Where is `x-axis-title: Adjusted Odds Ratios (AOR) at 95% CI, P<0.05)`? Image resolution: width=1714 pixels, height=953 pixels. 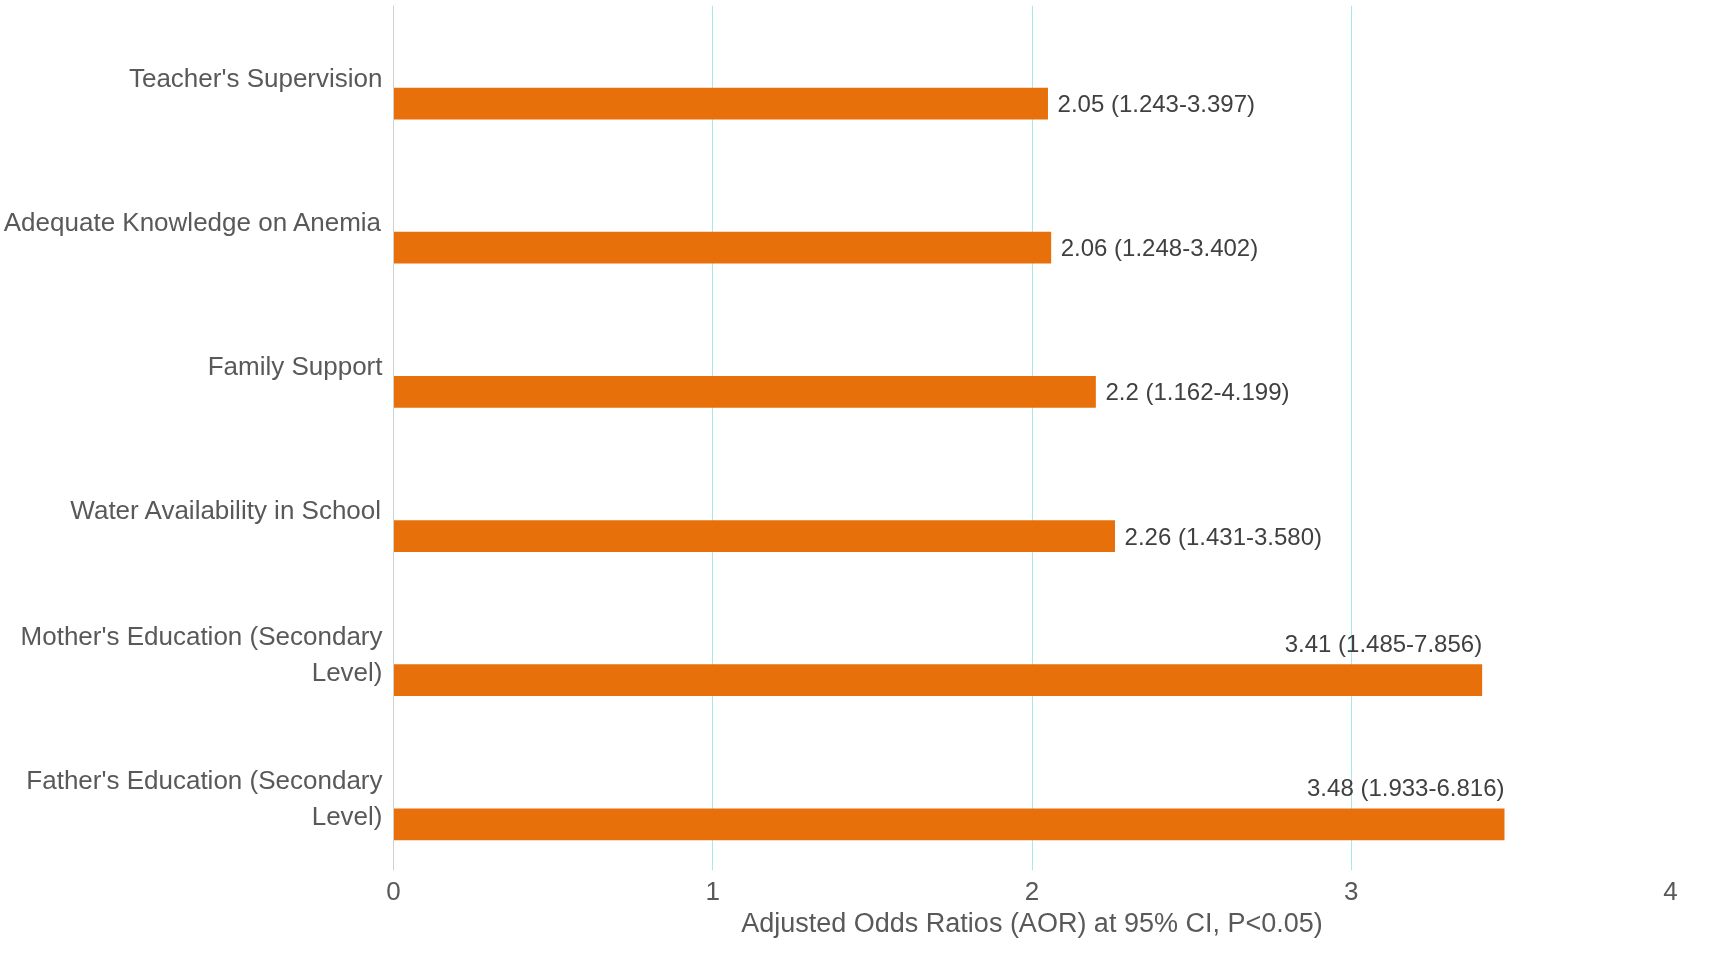
x-axis-title: Adjusted Odds Ratios (AOR) at 95% CI, P<0.05) is located at coordinates (1032, 922).